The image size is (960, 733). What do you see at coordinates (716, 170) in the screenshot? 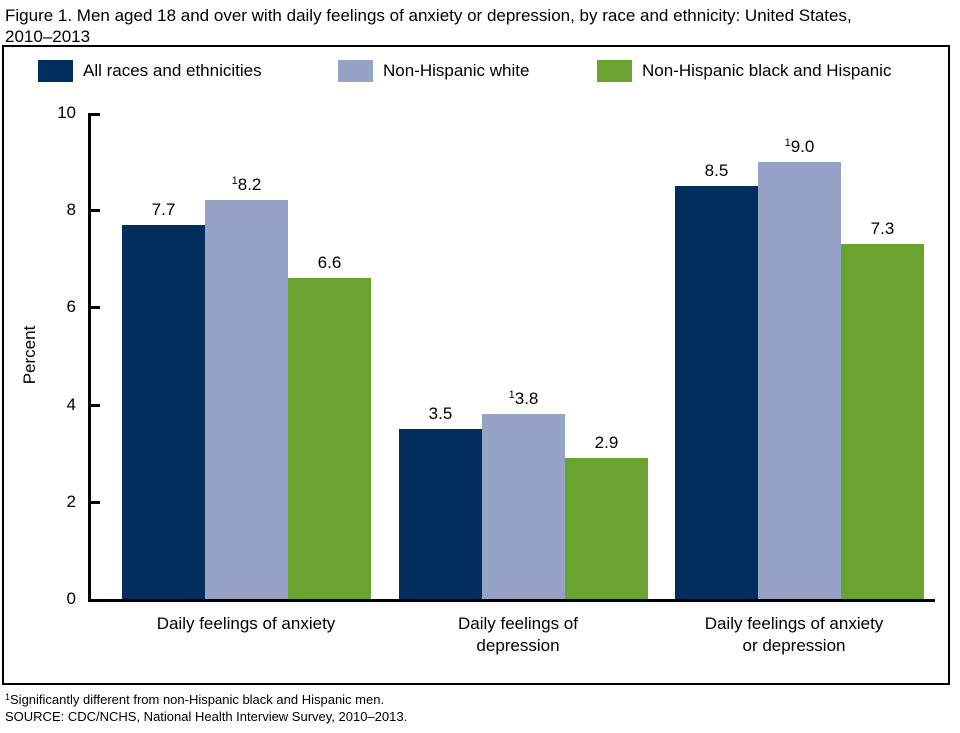
I see `bar-value-label: 8.5` at bounding box center [716, 170].